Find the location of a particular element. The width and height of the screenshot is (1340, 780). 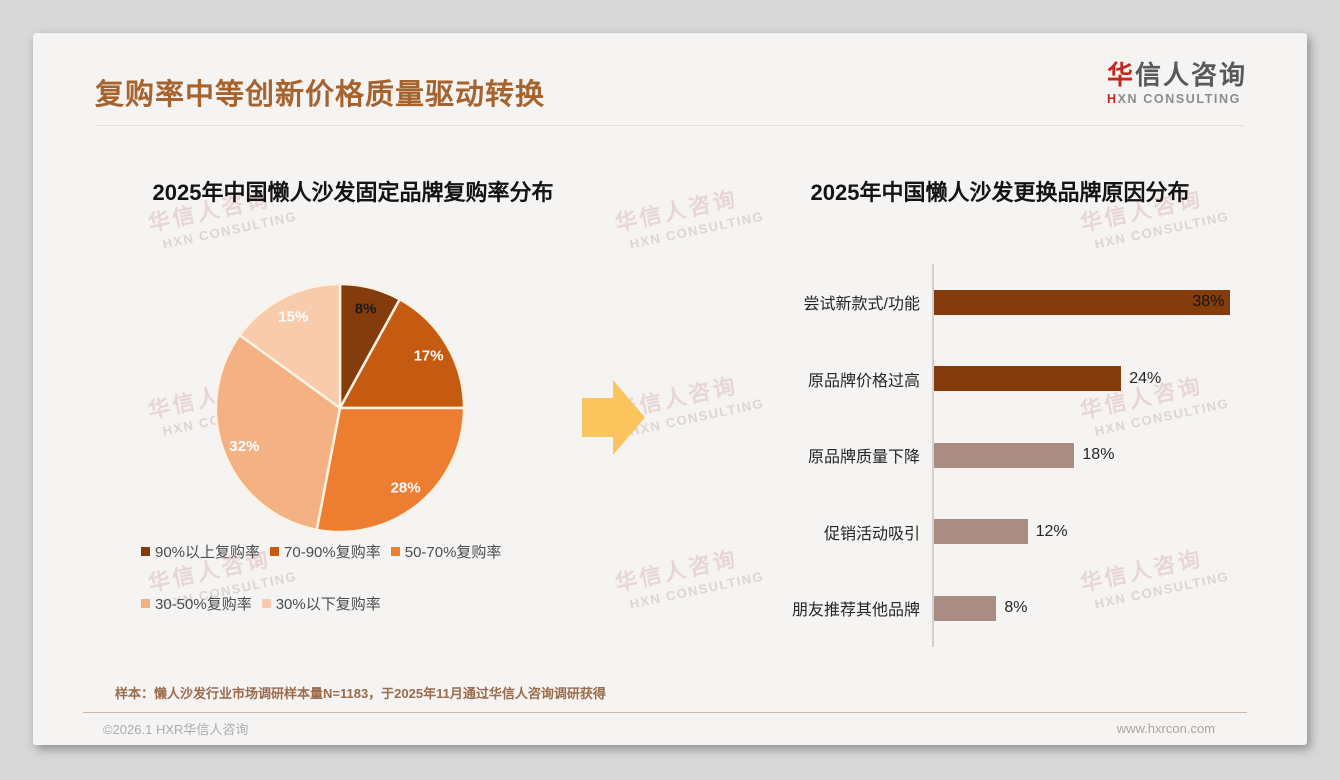

bar-plot-area: 12% is located at coordinates (1089, 531).